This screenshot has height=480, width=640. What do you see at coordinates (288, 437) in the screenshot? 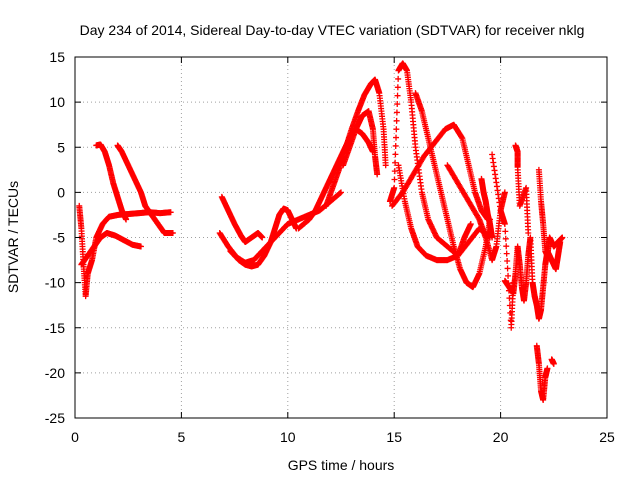
I see `x-tick-label: 10` at bounding box center [288, 437].